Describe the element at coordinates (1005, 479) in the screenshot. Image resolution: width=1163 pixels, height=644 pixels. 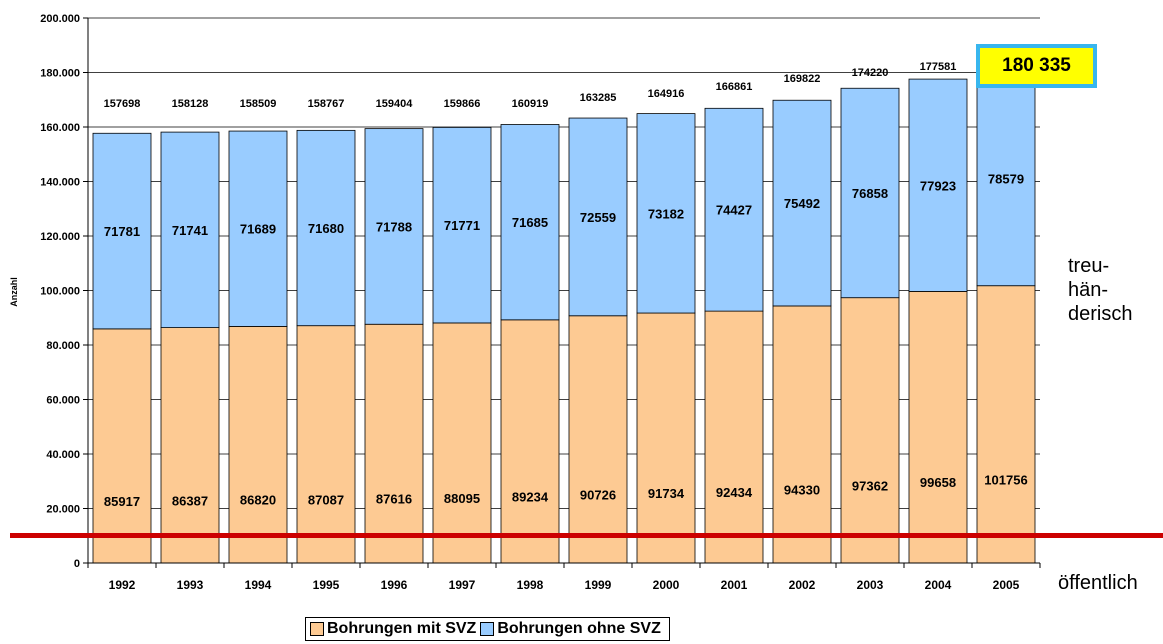
I see `segment-value-label: 101756` at that location.